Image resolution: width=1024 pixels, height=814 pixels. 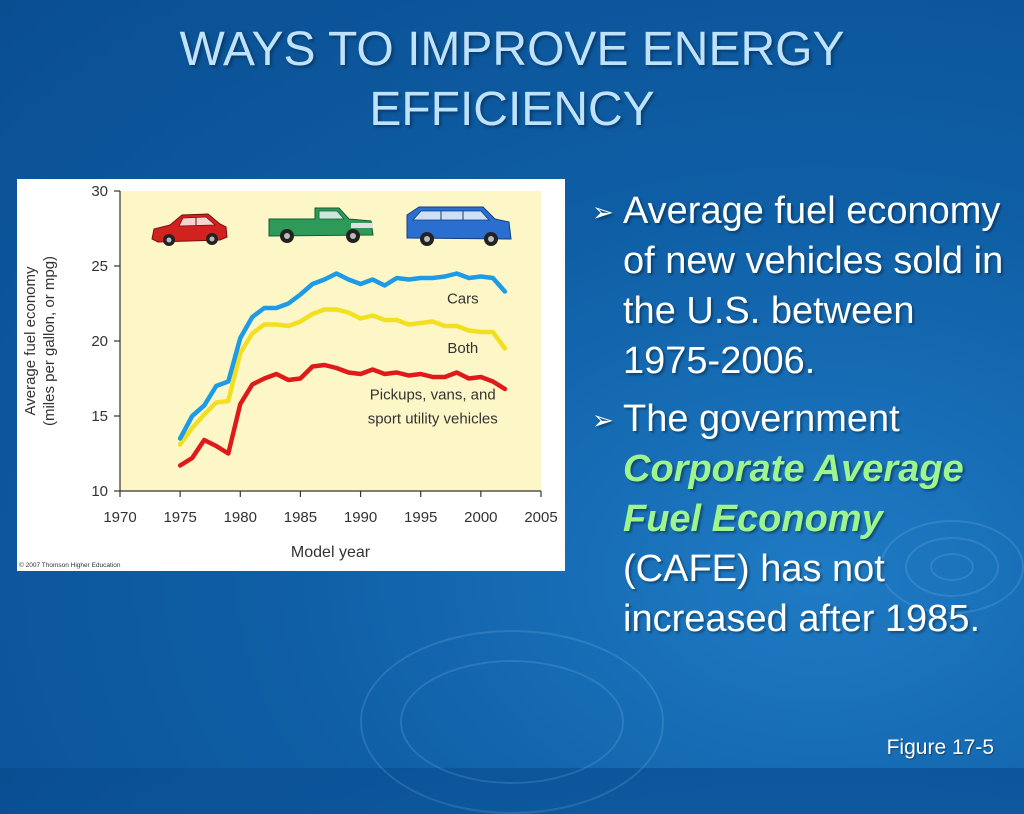 I want to click on x-tick-label: 1980, so click(x=240, y=517).